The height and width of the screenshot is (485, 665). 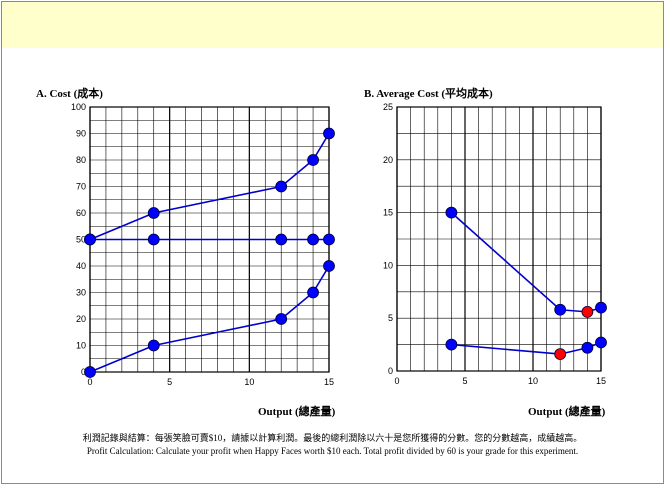 What do you see at coordinates (390, 371) in the screenshot?
I see `chart-b-y-tick-label: 0` at bounding box center [390, 371].